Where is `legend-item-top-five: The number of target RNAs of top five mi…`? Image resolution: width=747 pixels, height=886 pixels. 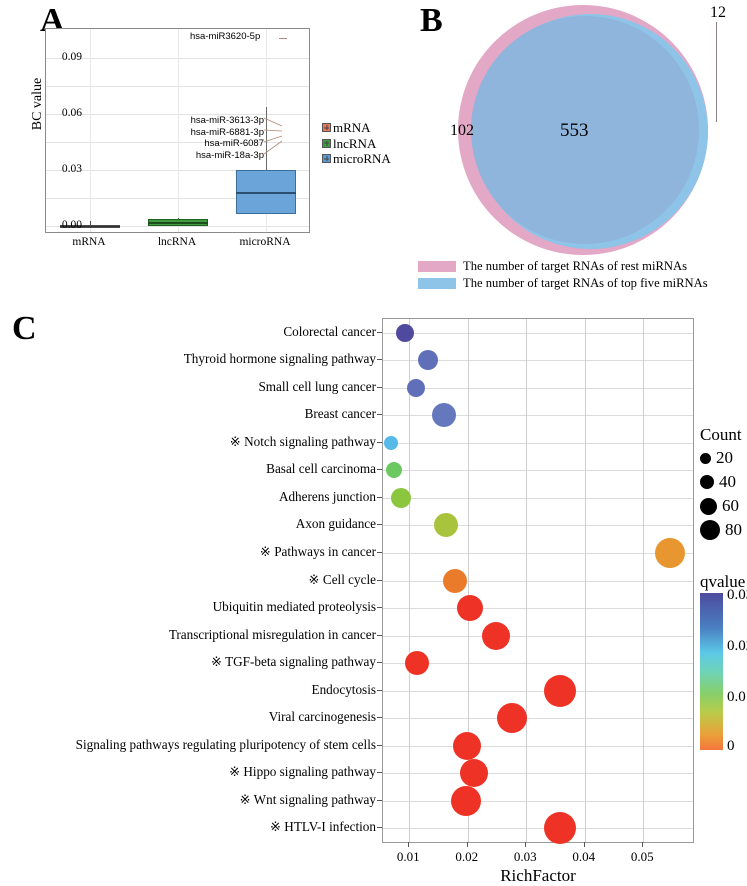
legend-item-top-five: The number of target RNAs of top five mi… is located at coordinates (563, 283).